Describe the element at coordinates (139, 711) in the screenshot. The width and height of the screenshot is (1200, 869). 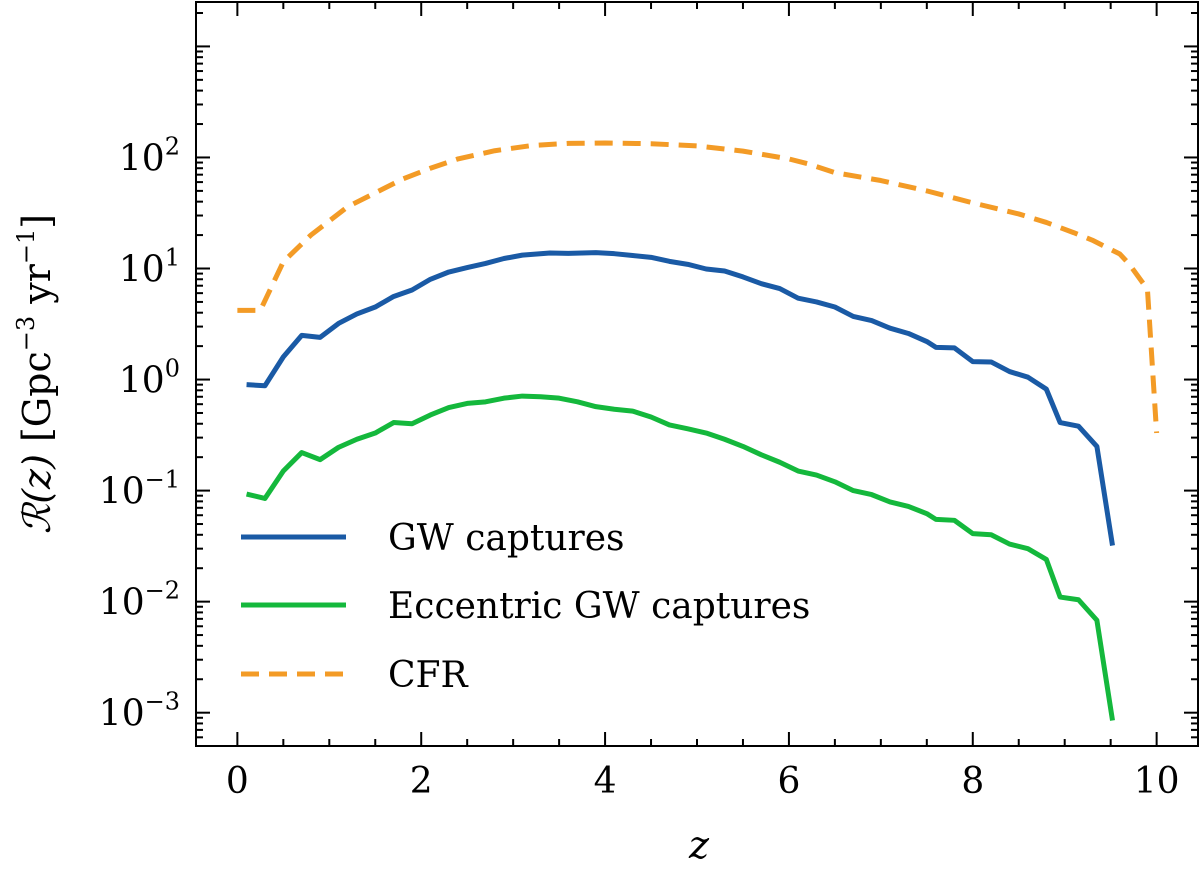
I see `y-tick-label: 10⁻³` at that location.